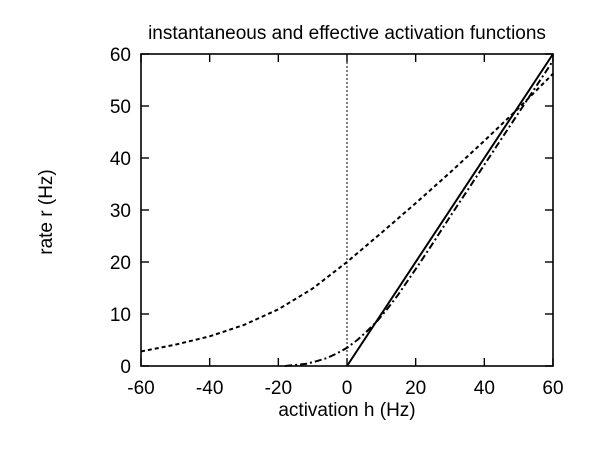 Image resolution: width=607 pixels, height=450 pixels. Describe the element at coordinates (347, 388) in the screenshot. I see `x-tick-label: 0` at that location.